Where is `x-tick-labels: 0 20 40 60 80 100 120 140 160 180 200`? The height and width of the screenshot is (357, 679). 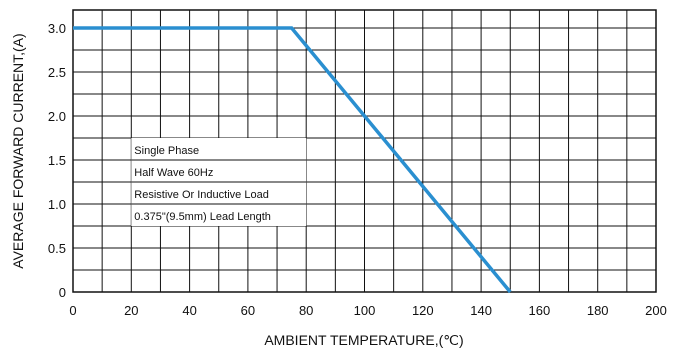 x-tick-labels: 0 20 40 60 80 100 120 140 160 180 200 is located at coordinates (367, 310).